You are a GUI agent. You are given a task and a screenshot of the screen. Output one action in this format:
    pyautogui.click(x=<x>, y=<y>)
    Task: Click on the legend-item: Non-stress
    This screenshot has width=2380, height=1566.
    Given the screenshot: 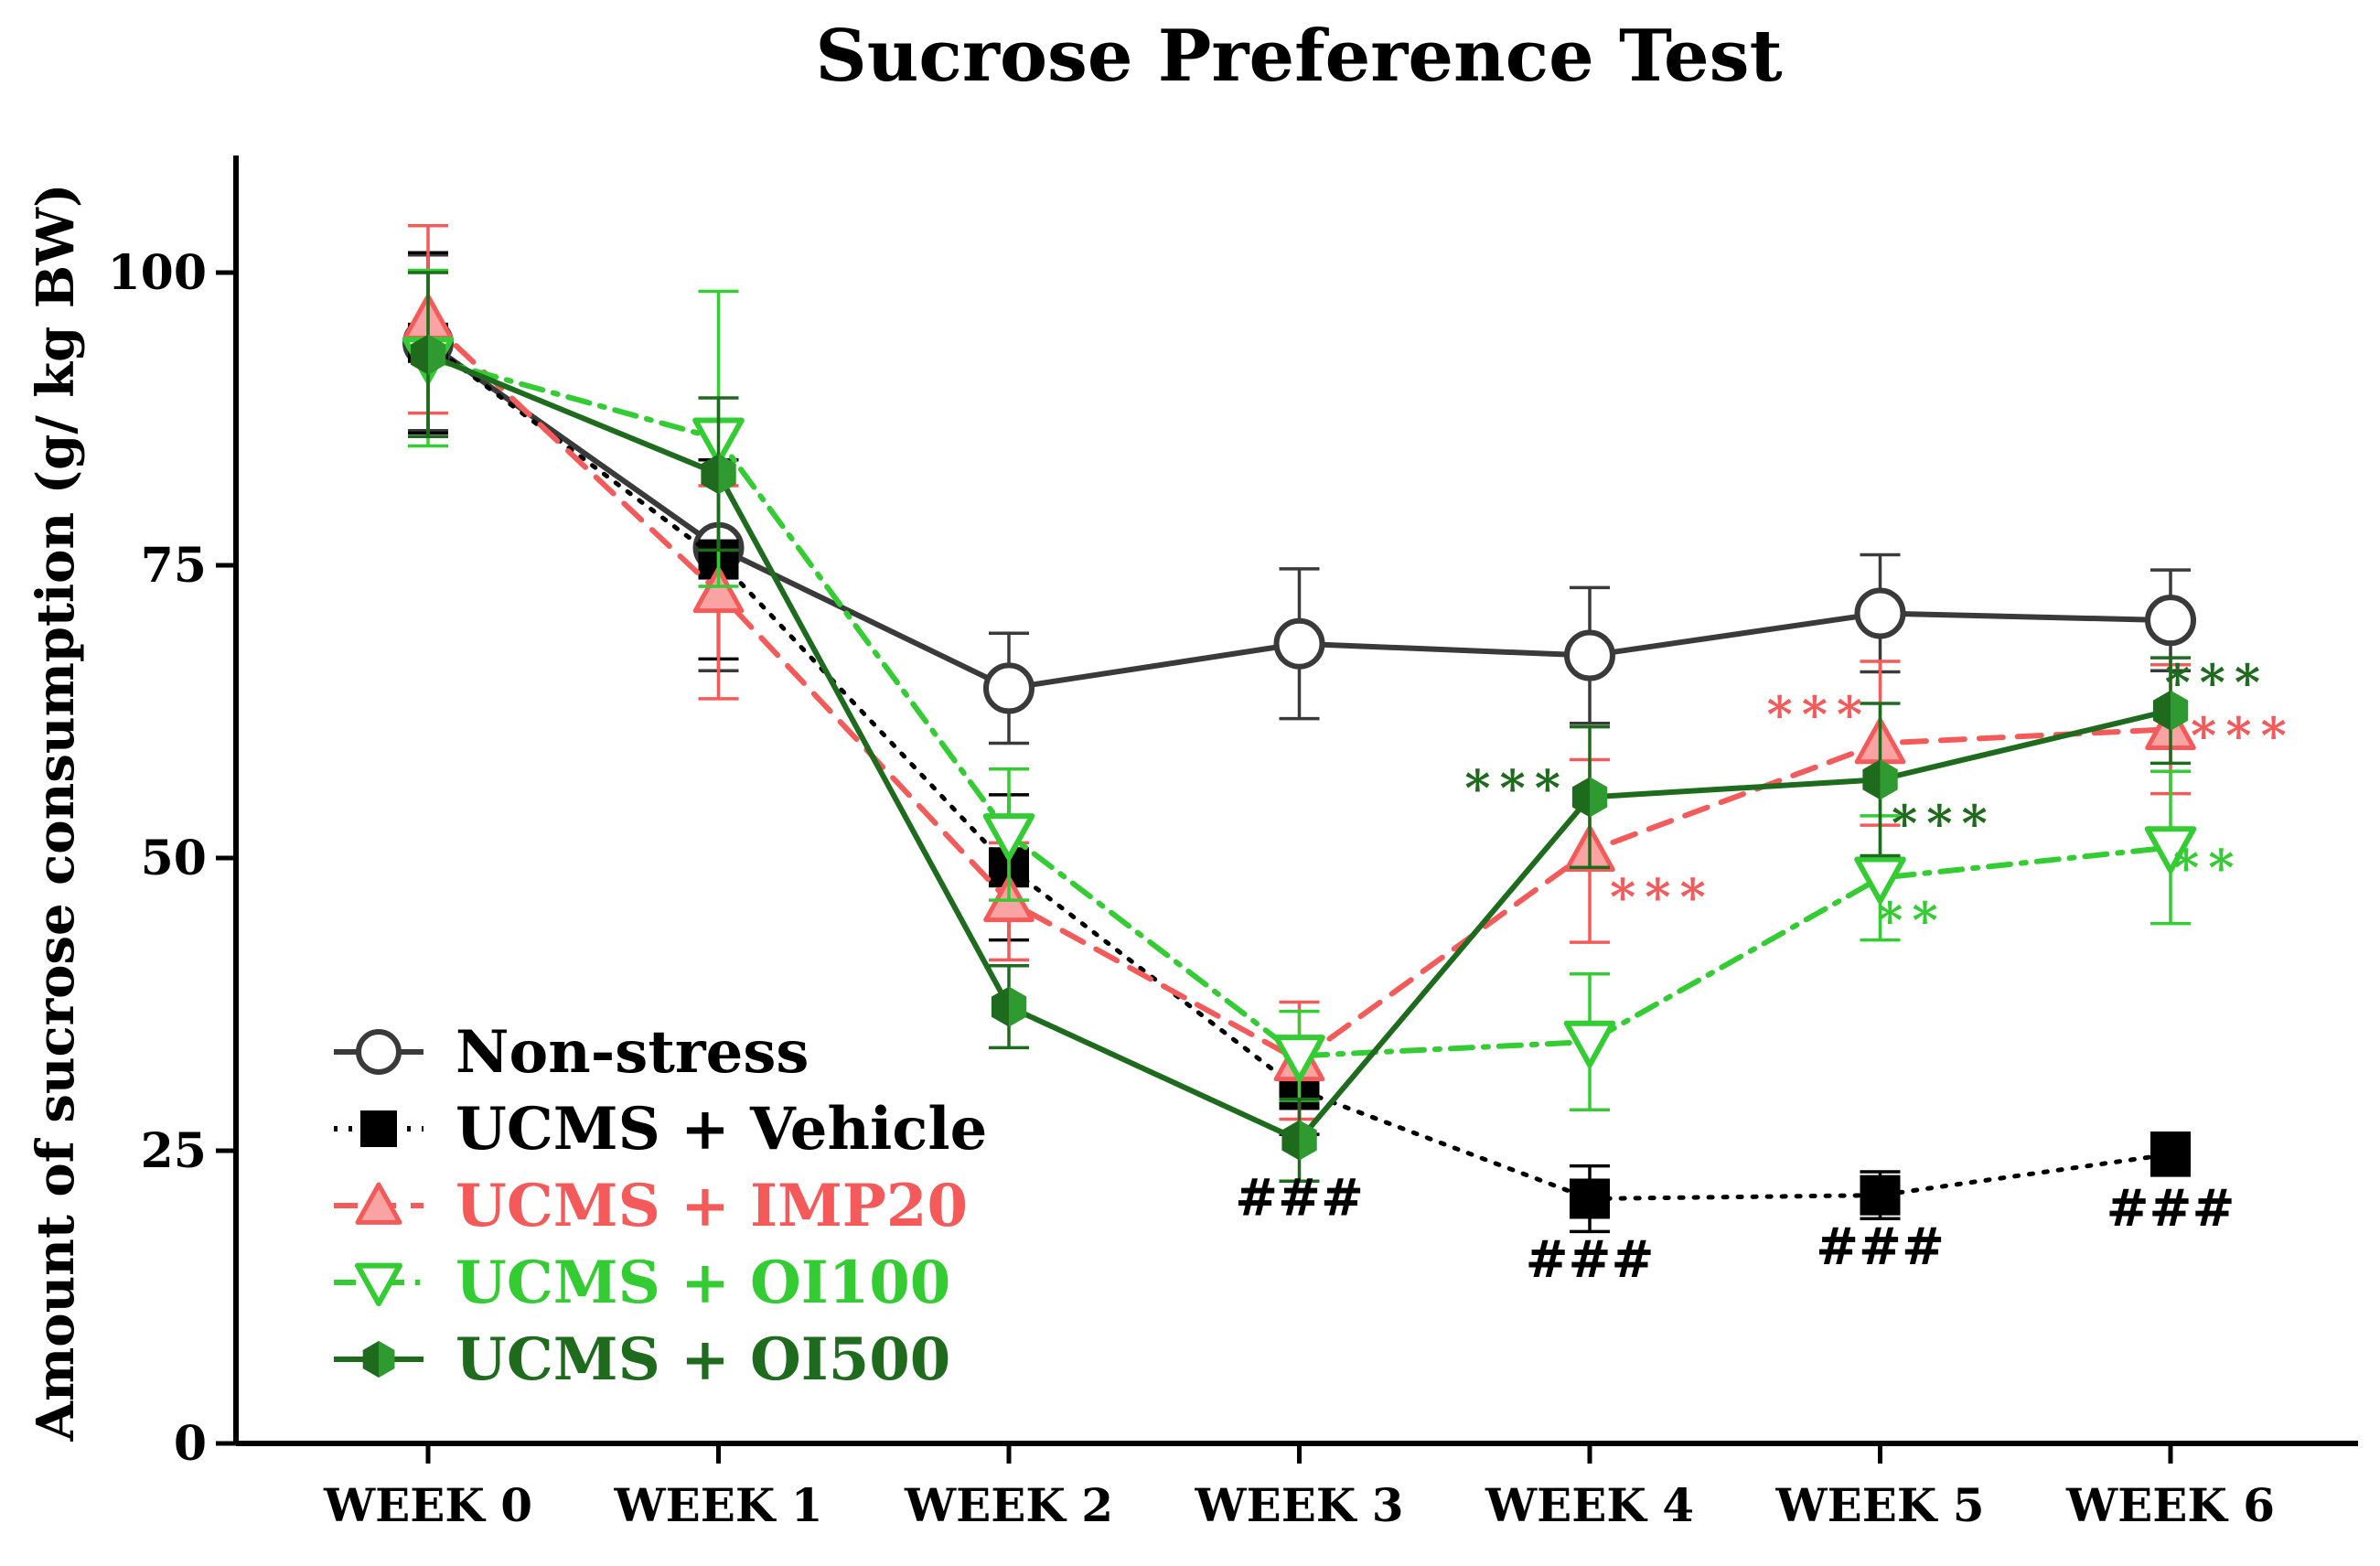 What is the action you would take?
    pyautogui.click(x=571, y=1052)
    